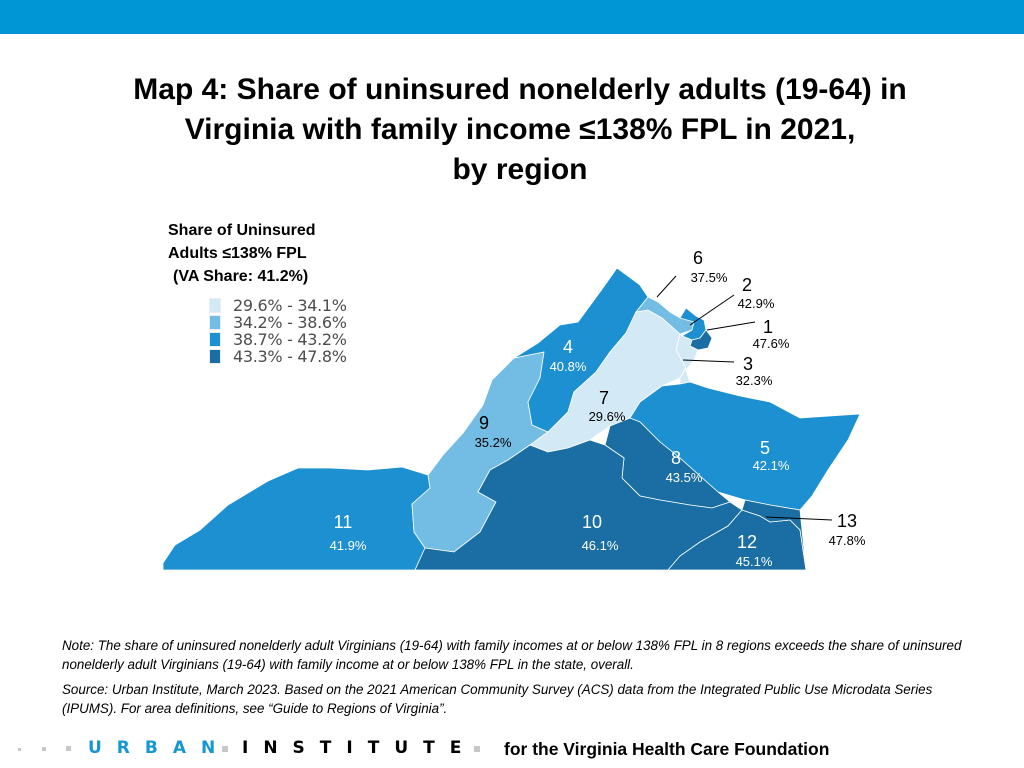 This screenshot has height=768, width=1024. Describe the element at coordinates (290, 305) in the screenshot. I see `legend-label: 29.6% - 34.1%` at that location.